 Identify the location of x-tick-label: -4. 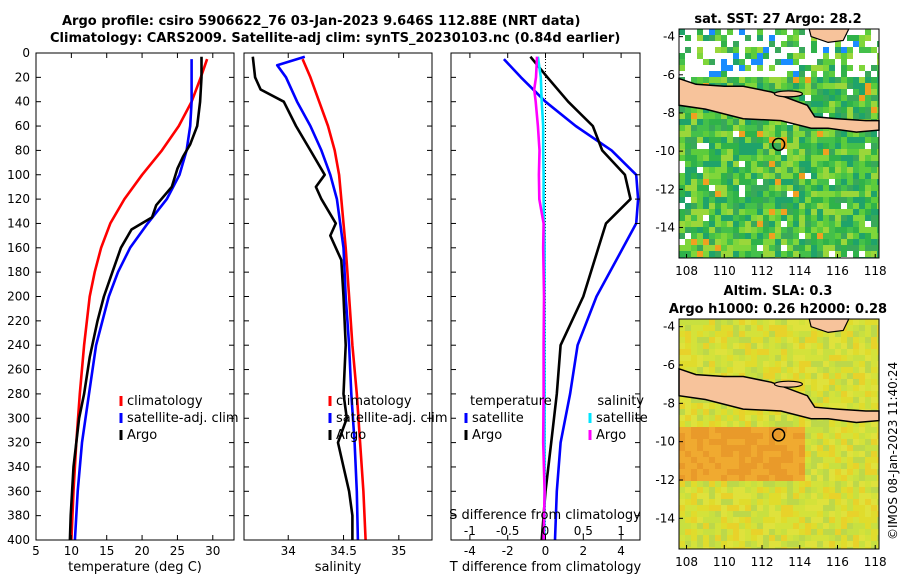
(470, 551).